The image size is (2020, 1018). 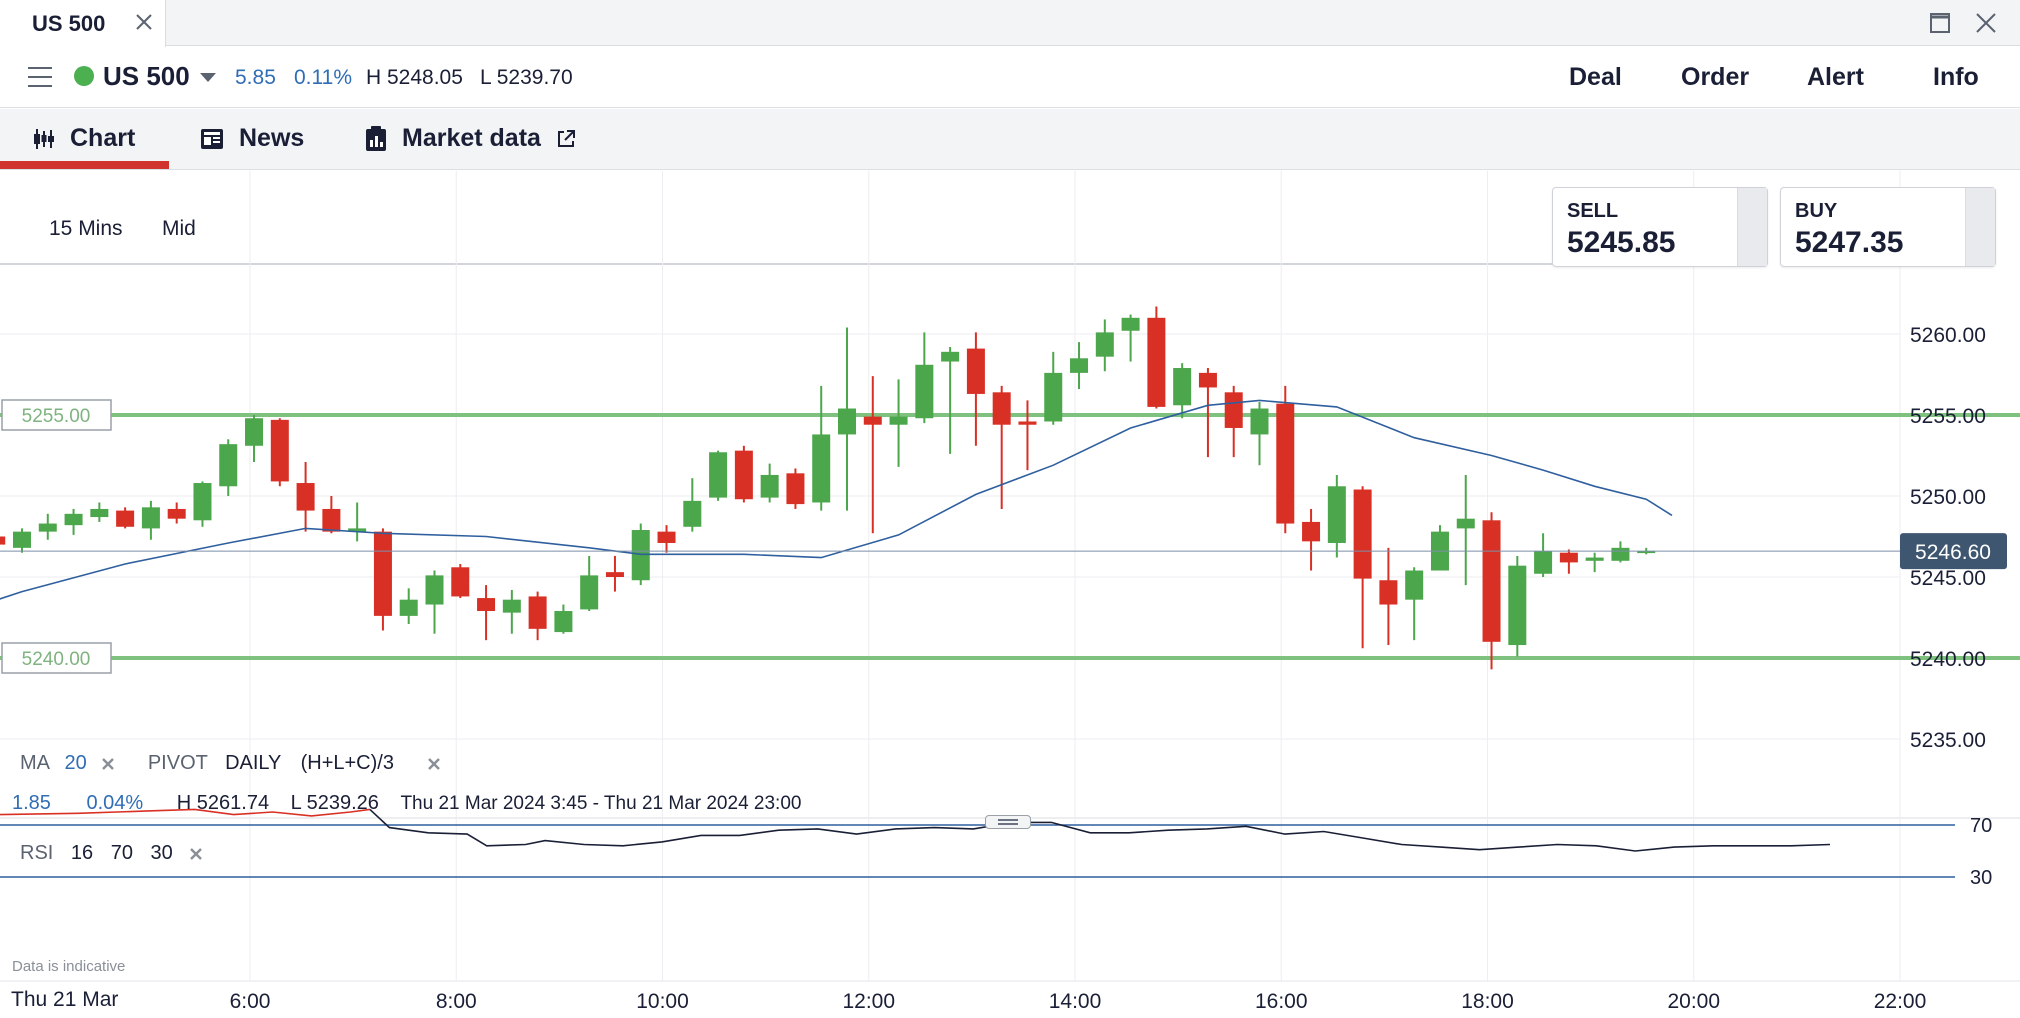 What do you see at coordinates (208, 77) in the screenshot?
I see `chevron-down-icon` at bounding box center [208, 77].